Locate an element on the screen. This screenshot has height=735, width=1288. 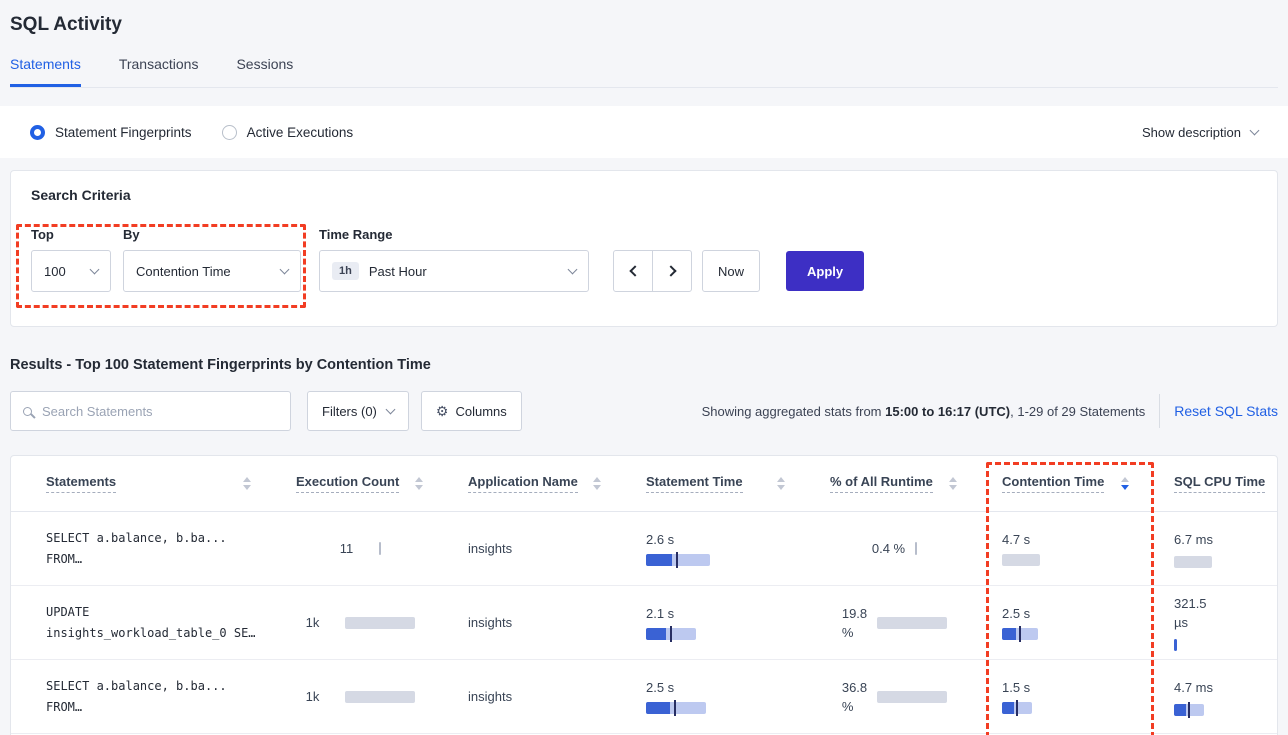
filters-button: Filters (0) is located at coordinates (358, 411).